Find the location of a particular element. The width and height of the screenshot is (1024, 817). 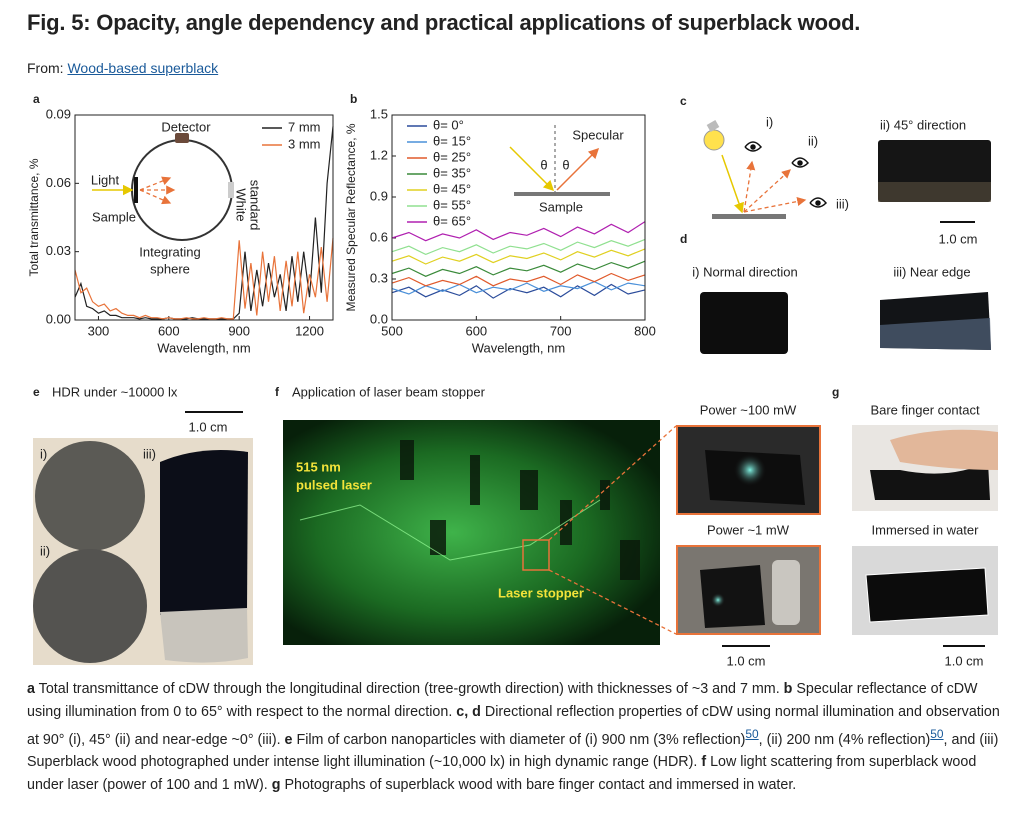

bulb is located at coordinates (714, 140).